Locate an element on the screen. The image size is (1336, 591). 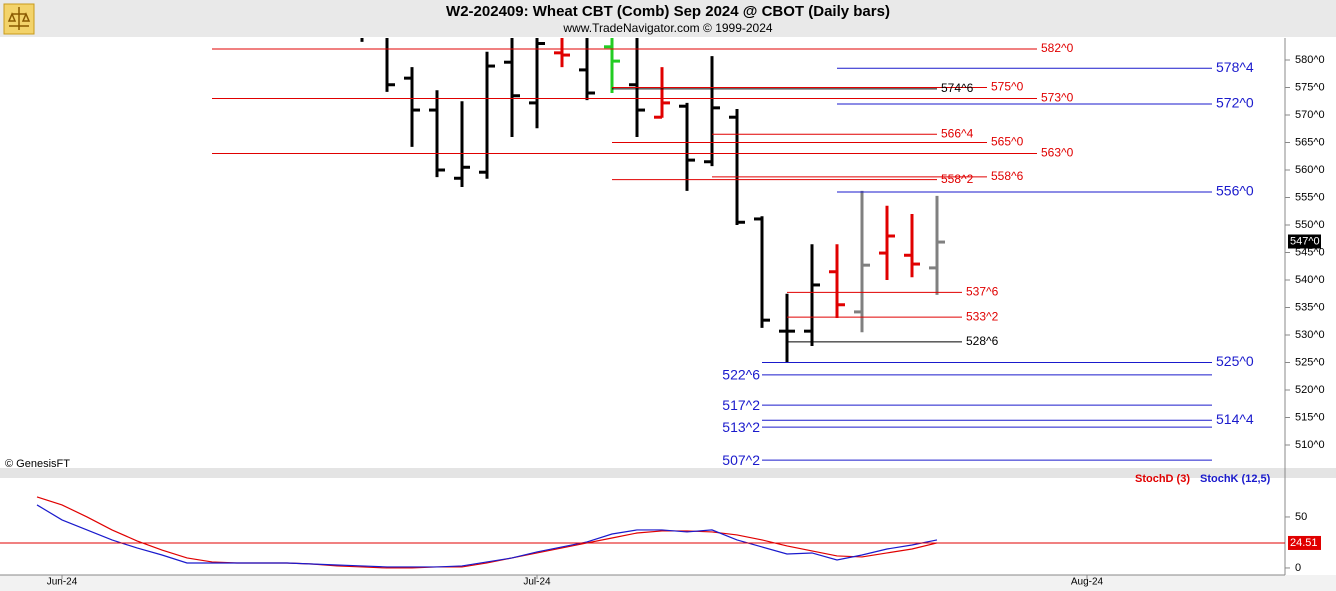
y-tick-label: 560^0 is located at coordinates (1310, 170).